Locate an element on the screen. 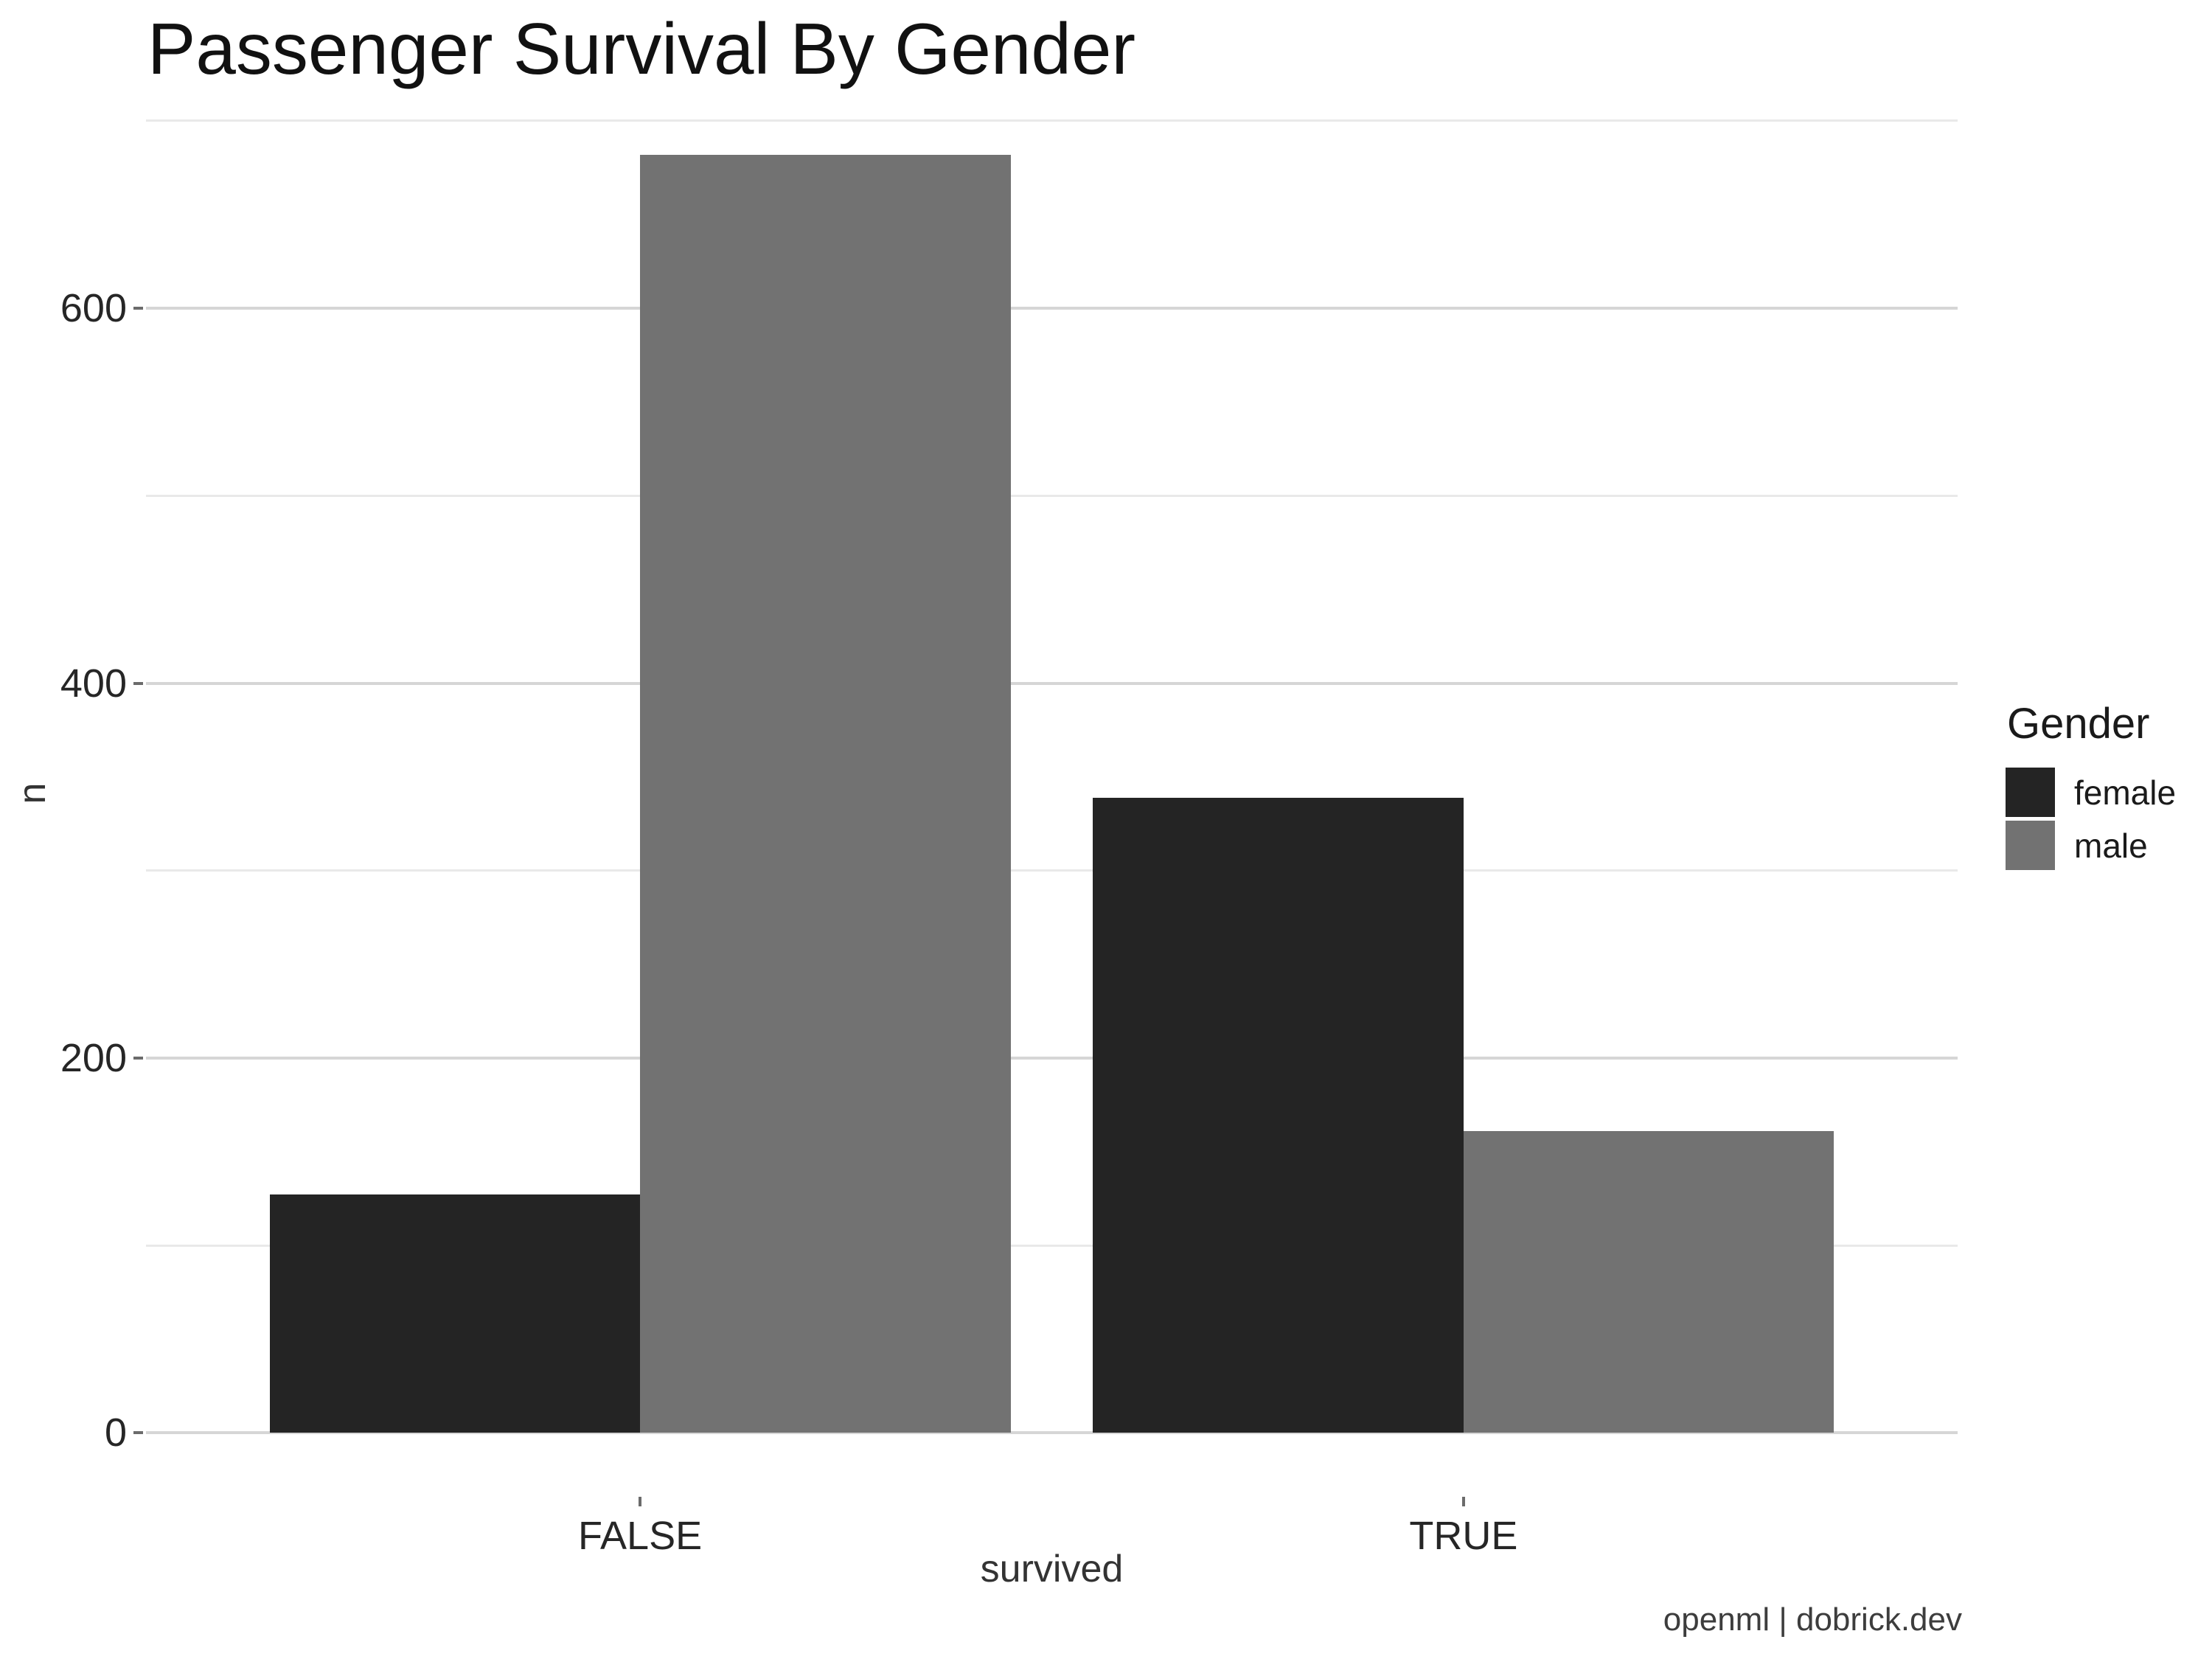 This screenshot has width=2212, height=1659. bar-false-female is located at coordinates (455, 1313).